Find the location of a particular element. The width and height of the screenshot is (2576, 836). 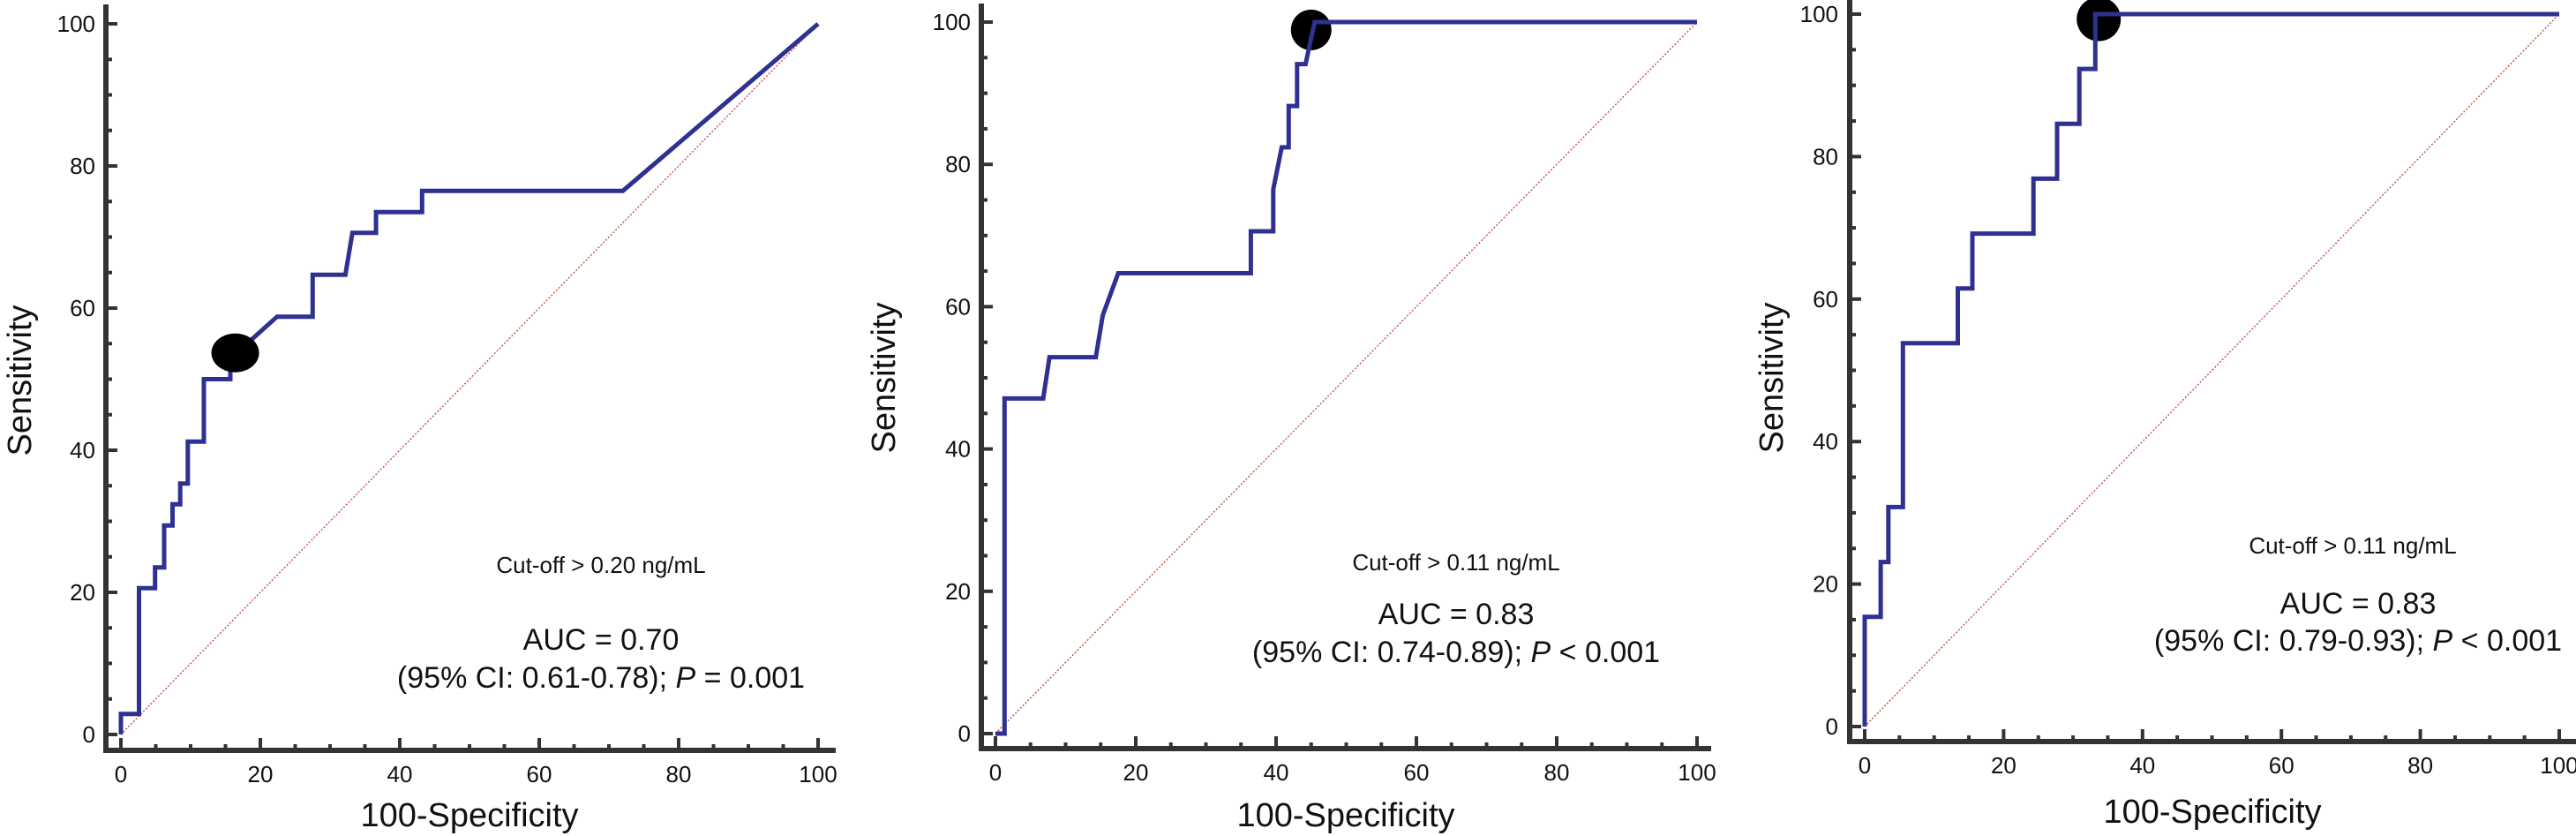

auc-annotation: AUC = 0.70 is located at coordinates (601, 640).